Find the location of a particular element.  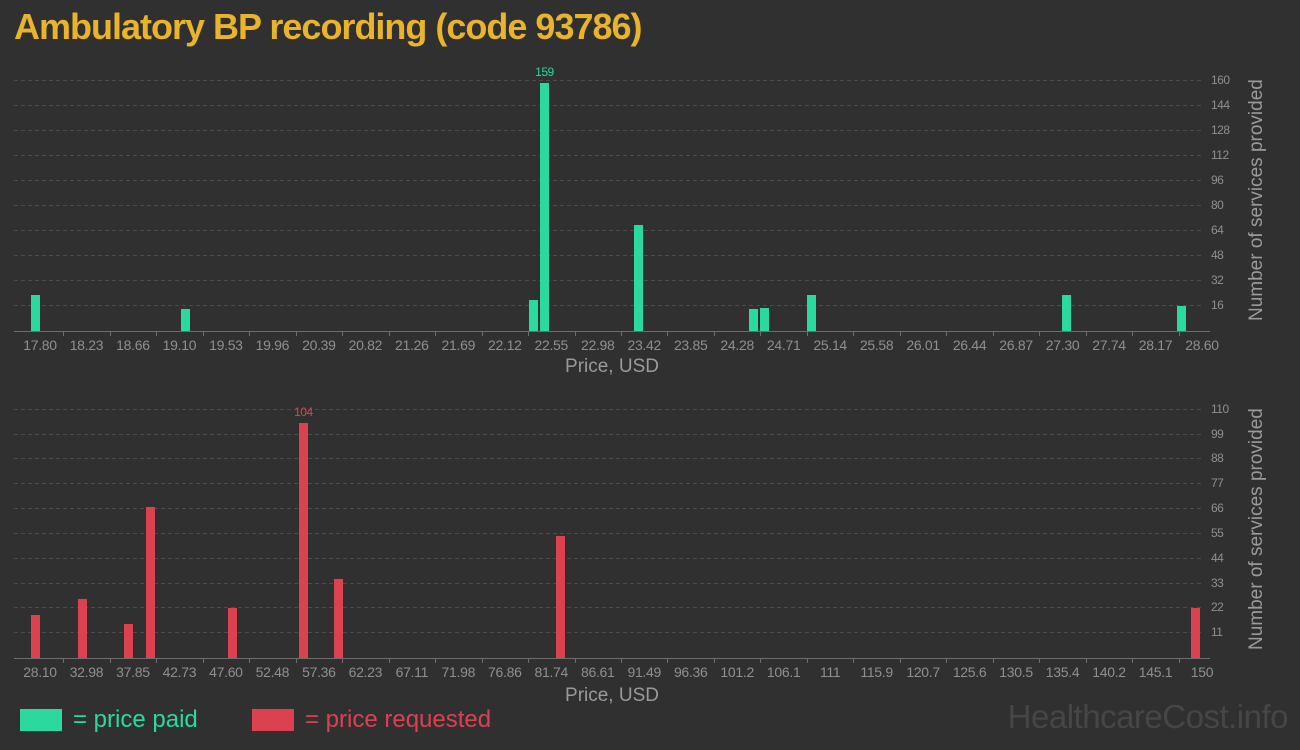

x-tick-label: 23.42 is located at coordinates (644, 345).